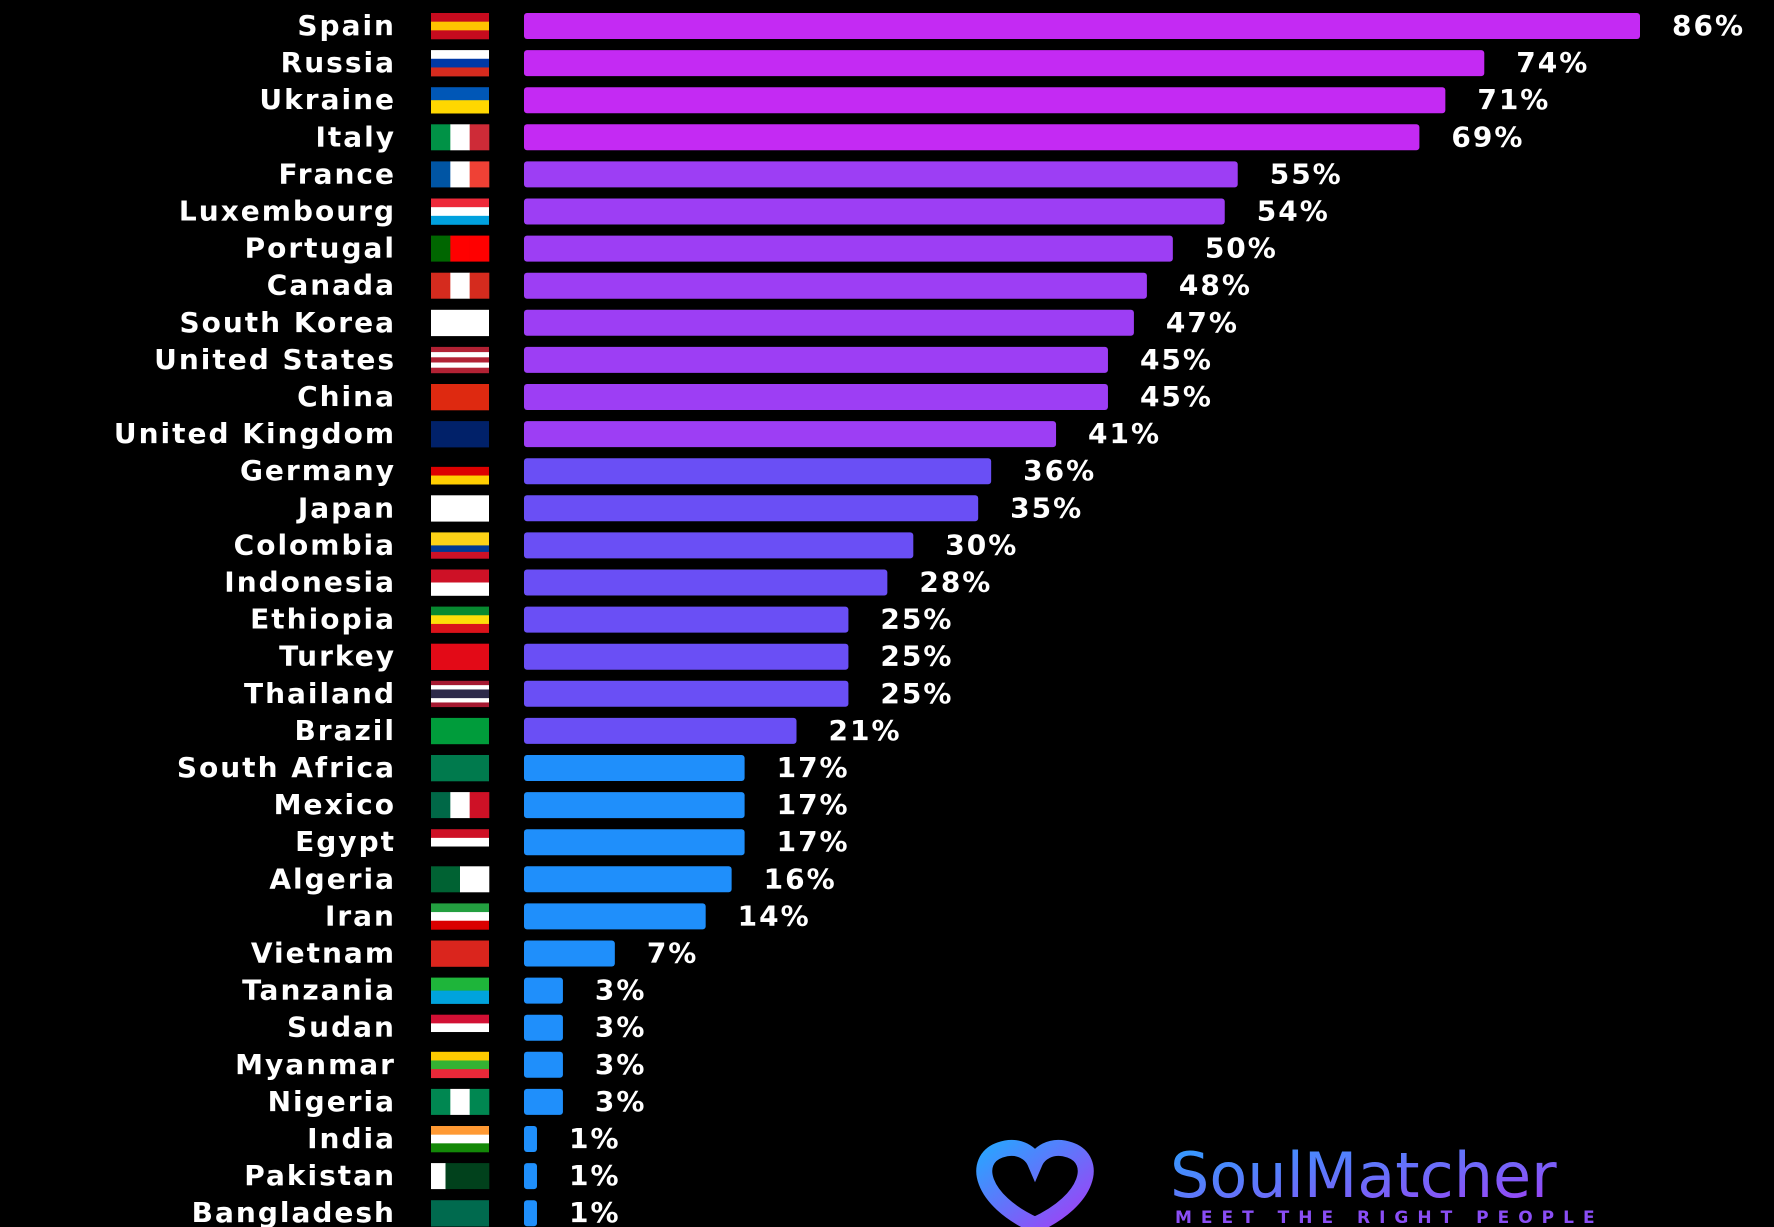 This screenshot has width=1774, height=1227. What do you see at coordinates (800, 878) in the screenshot?
I see `value-label: 16%` at bounding box center [800, 878].